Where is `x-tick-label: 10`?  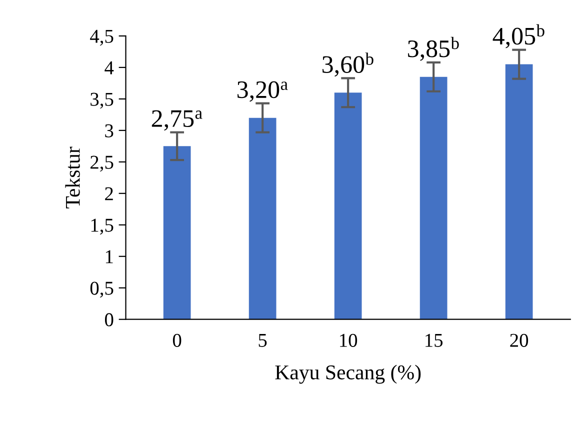 x-tick-label: 10 is located at coordinates (349, 340).